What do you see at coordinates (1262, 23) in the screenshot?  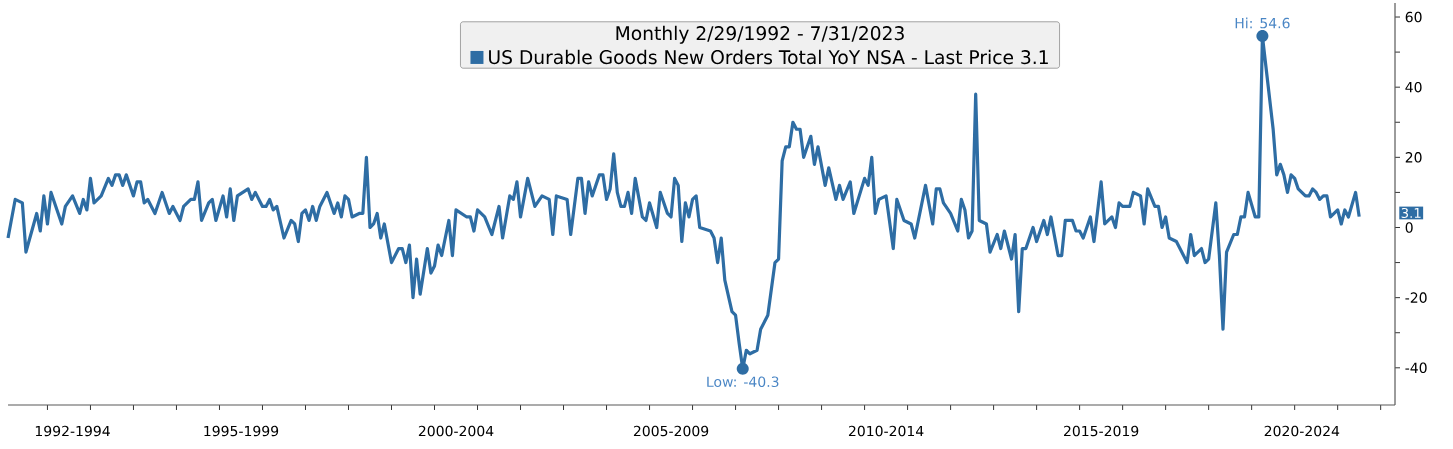 I see `annotation: Hi: 54.6` at bounding box center [1262, 23].